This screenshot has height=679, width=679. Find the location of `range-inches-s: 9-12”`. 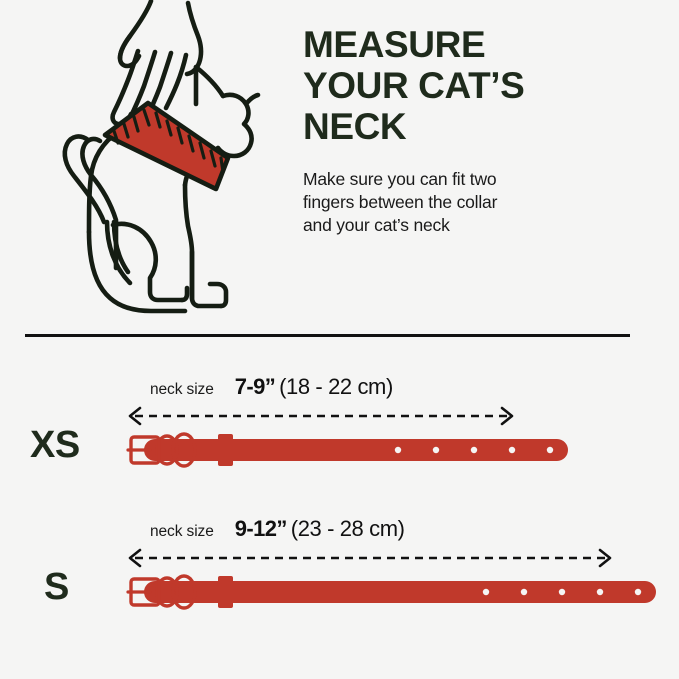

range-inches-s: 9-12” is located at coordinates (261, 528).